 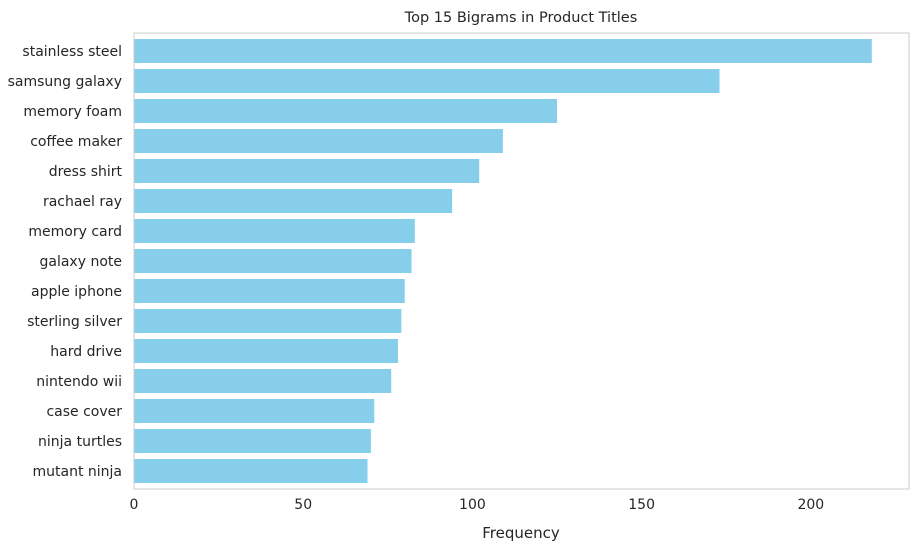 What do you see at coordinates (81, 262) in the screenshot?
I see `category-label: galaxy note` at bounding box center [81, 262].